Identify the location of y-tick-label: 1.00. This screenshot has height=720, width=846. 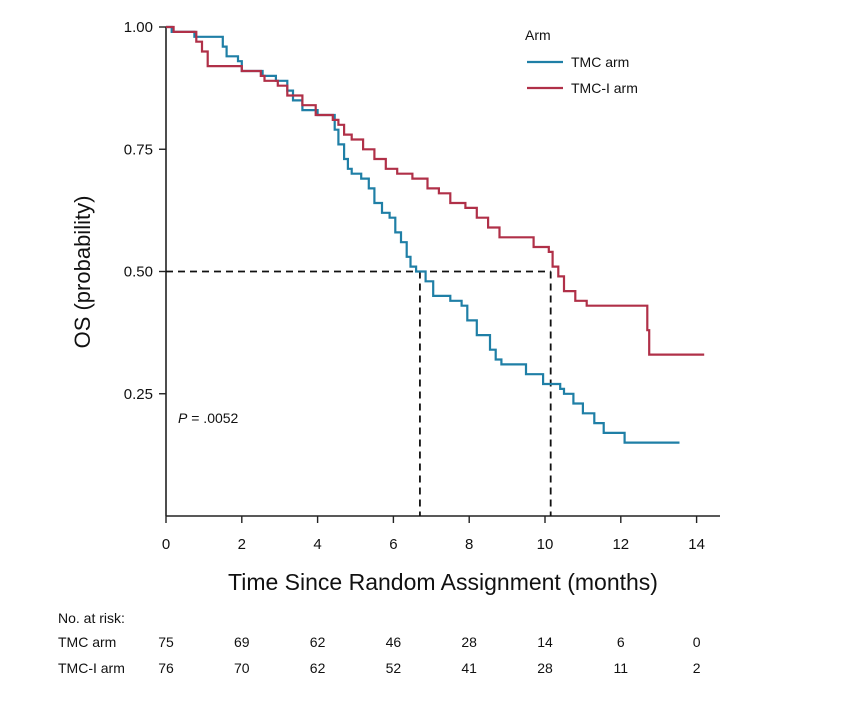
(138, 27).